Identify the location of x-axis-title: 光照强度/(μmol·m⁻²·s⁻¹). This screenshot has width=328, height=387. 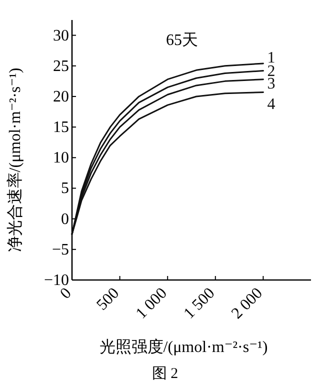
(183, 347).